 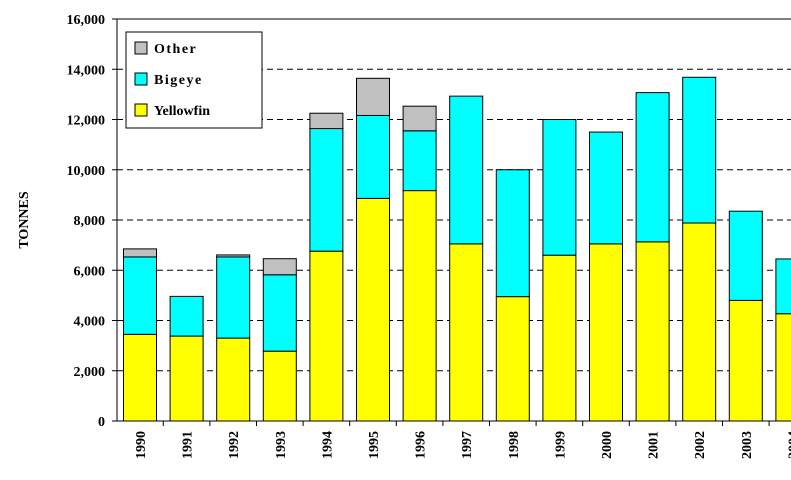 I want to click on bar-yellowfin-1995, so click(x=373, y=309).